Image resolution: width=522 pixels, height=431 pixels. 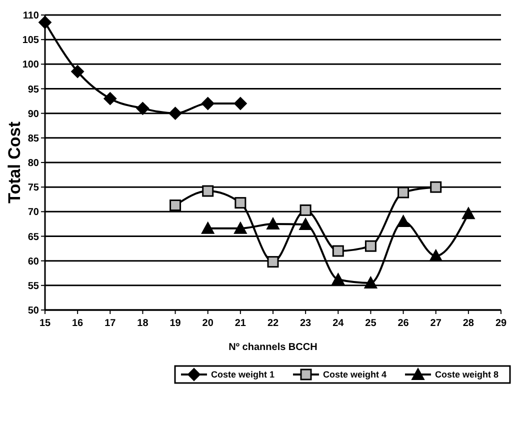 I want to click on y-tick-label: 95, so click(x=34, y=90).